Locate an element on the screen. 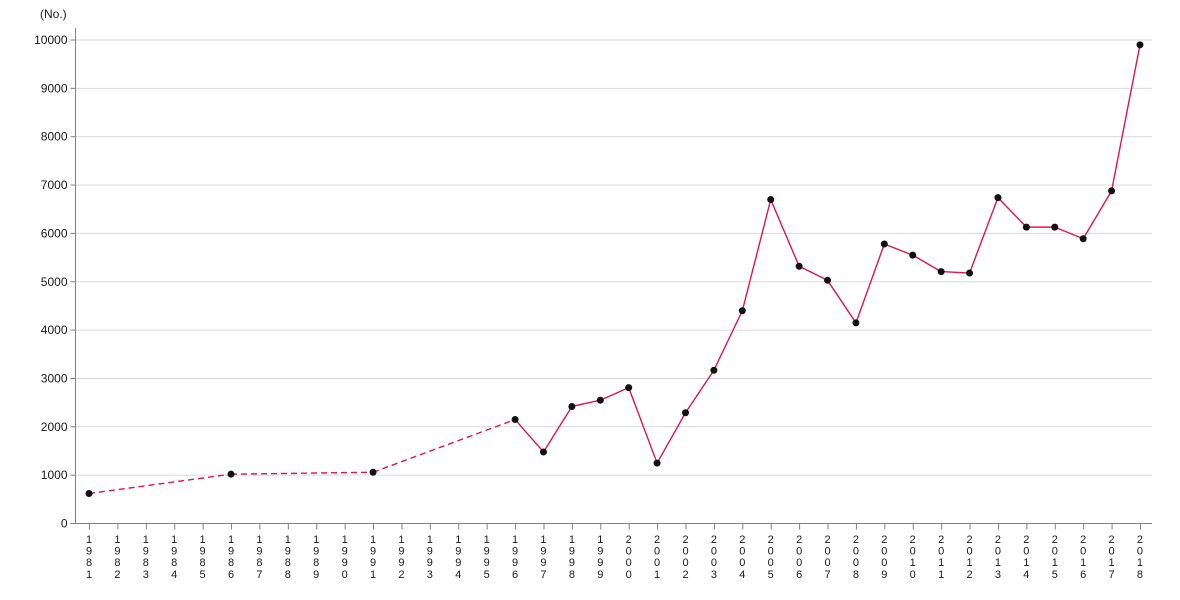 This screenshot has height=600, width=1180. data-point-2009 is located at coordinates (884, 244).